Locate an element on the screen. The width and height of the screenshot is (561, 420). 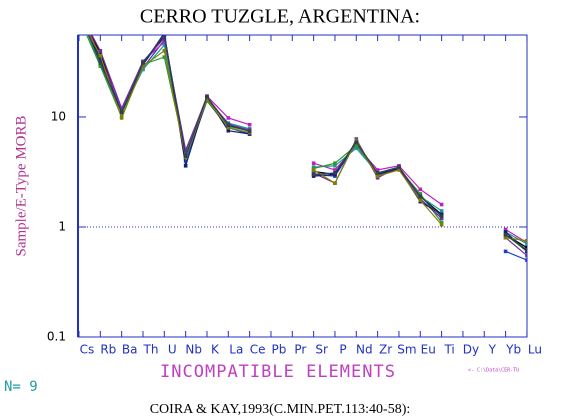
x-tick-label: Sr is located at coordinates (321, 350).